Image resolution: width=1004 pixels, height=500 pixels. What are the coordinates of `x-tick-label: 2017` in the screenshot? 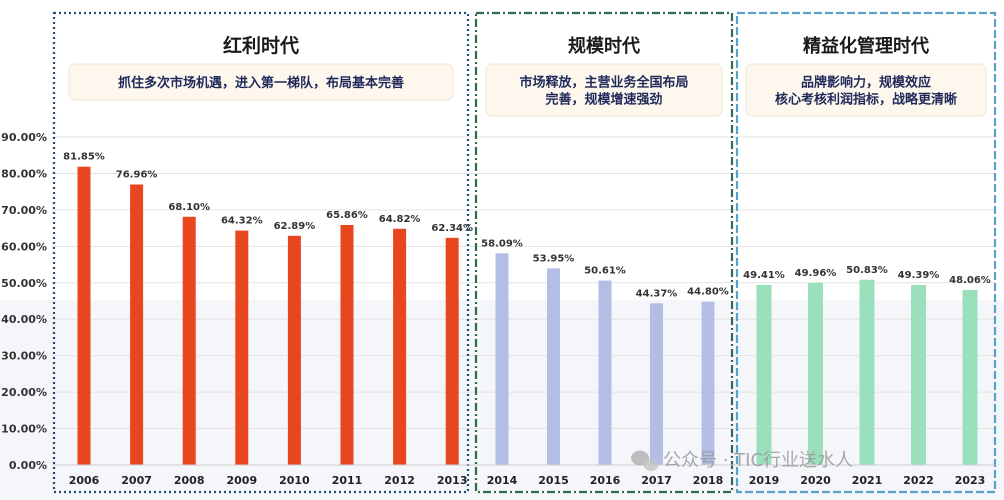 It's located at (656, 480).